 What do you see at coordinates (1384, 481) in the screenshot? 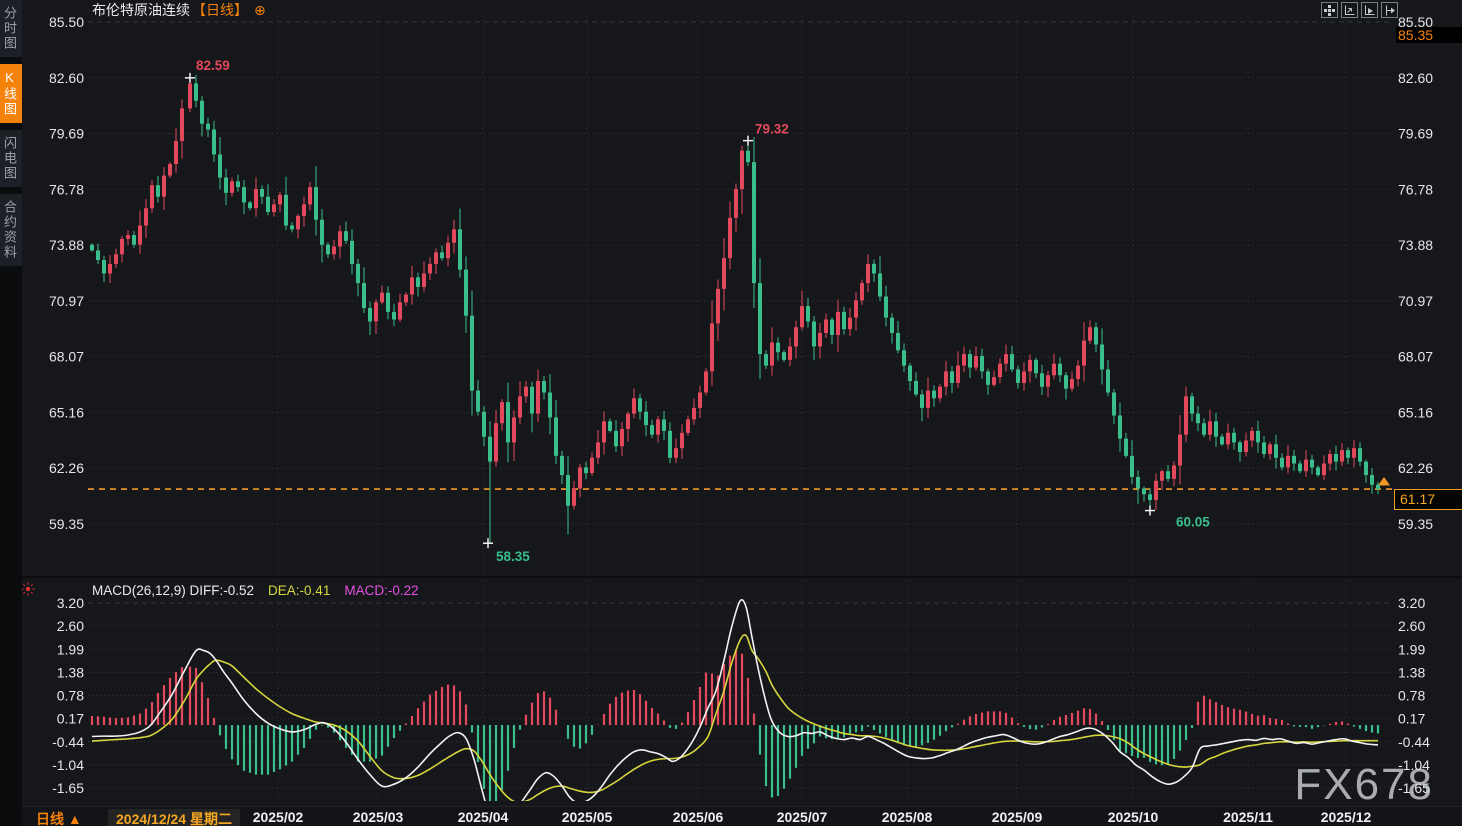
I see `price-arrow-marker` at bounding box center [1384, 481].